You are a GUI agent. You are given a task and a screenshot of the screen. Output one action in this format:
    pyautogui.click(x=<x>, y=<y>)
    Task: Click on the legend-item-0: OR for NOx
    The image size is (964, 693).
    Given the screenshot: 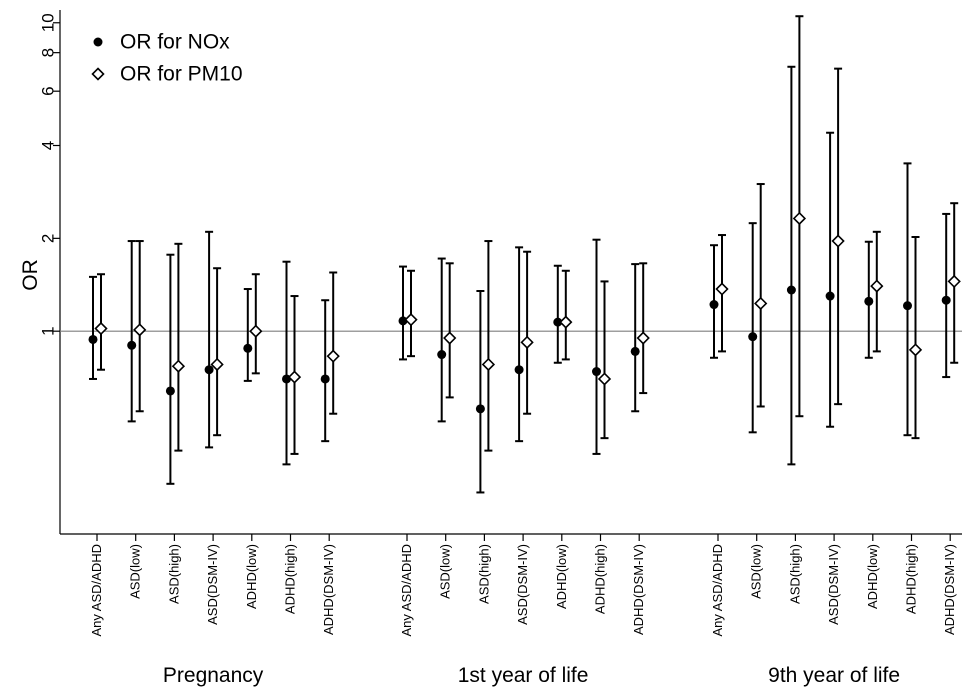 What is the action you would take?
    pyautogui.click(x=161, y=42)
    